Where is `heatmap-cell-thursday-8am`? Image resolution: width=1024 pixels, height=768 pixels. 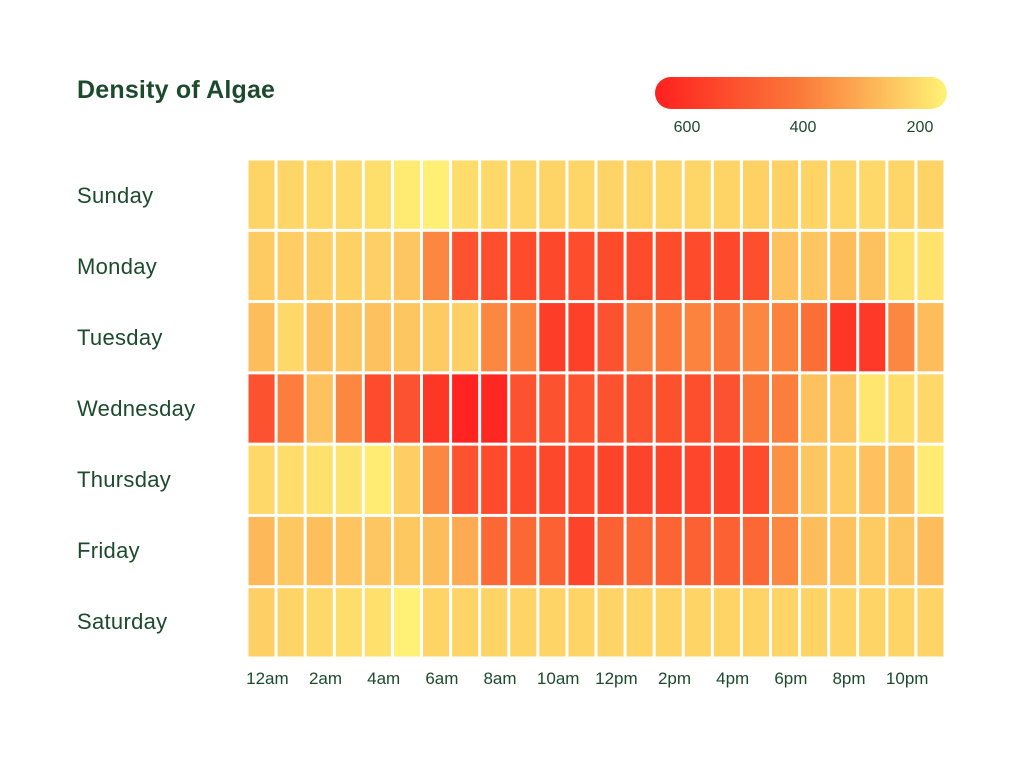 heatmap-cell-thursday-8am is located at coordinates (494, 479).